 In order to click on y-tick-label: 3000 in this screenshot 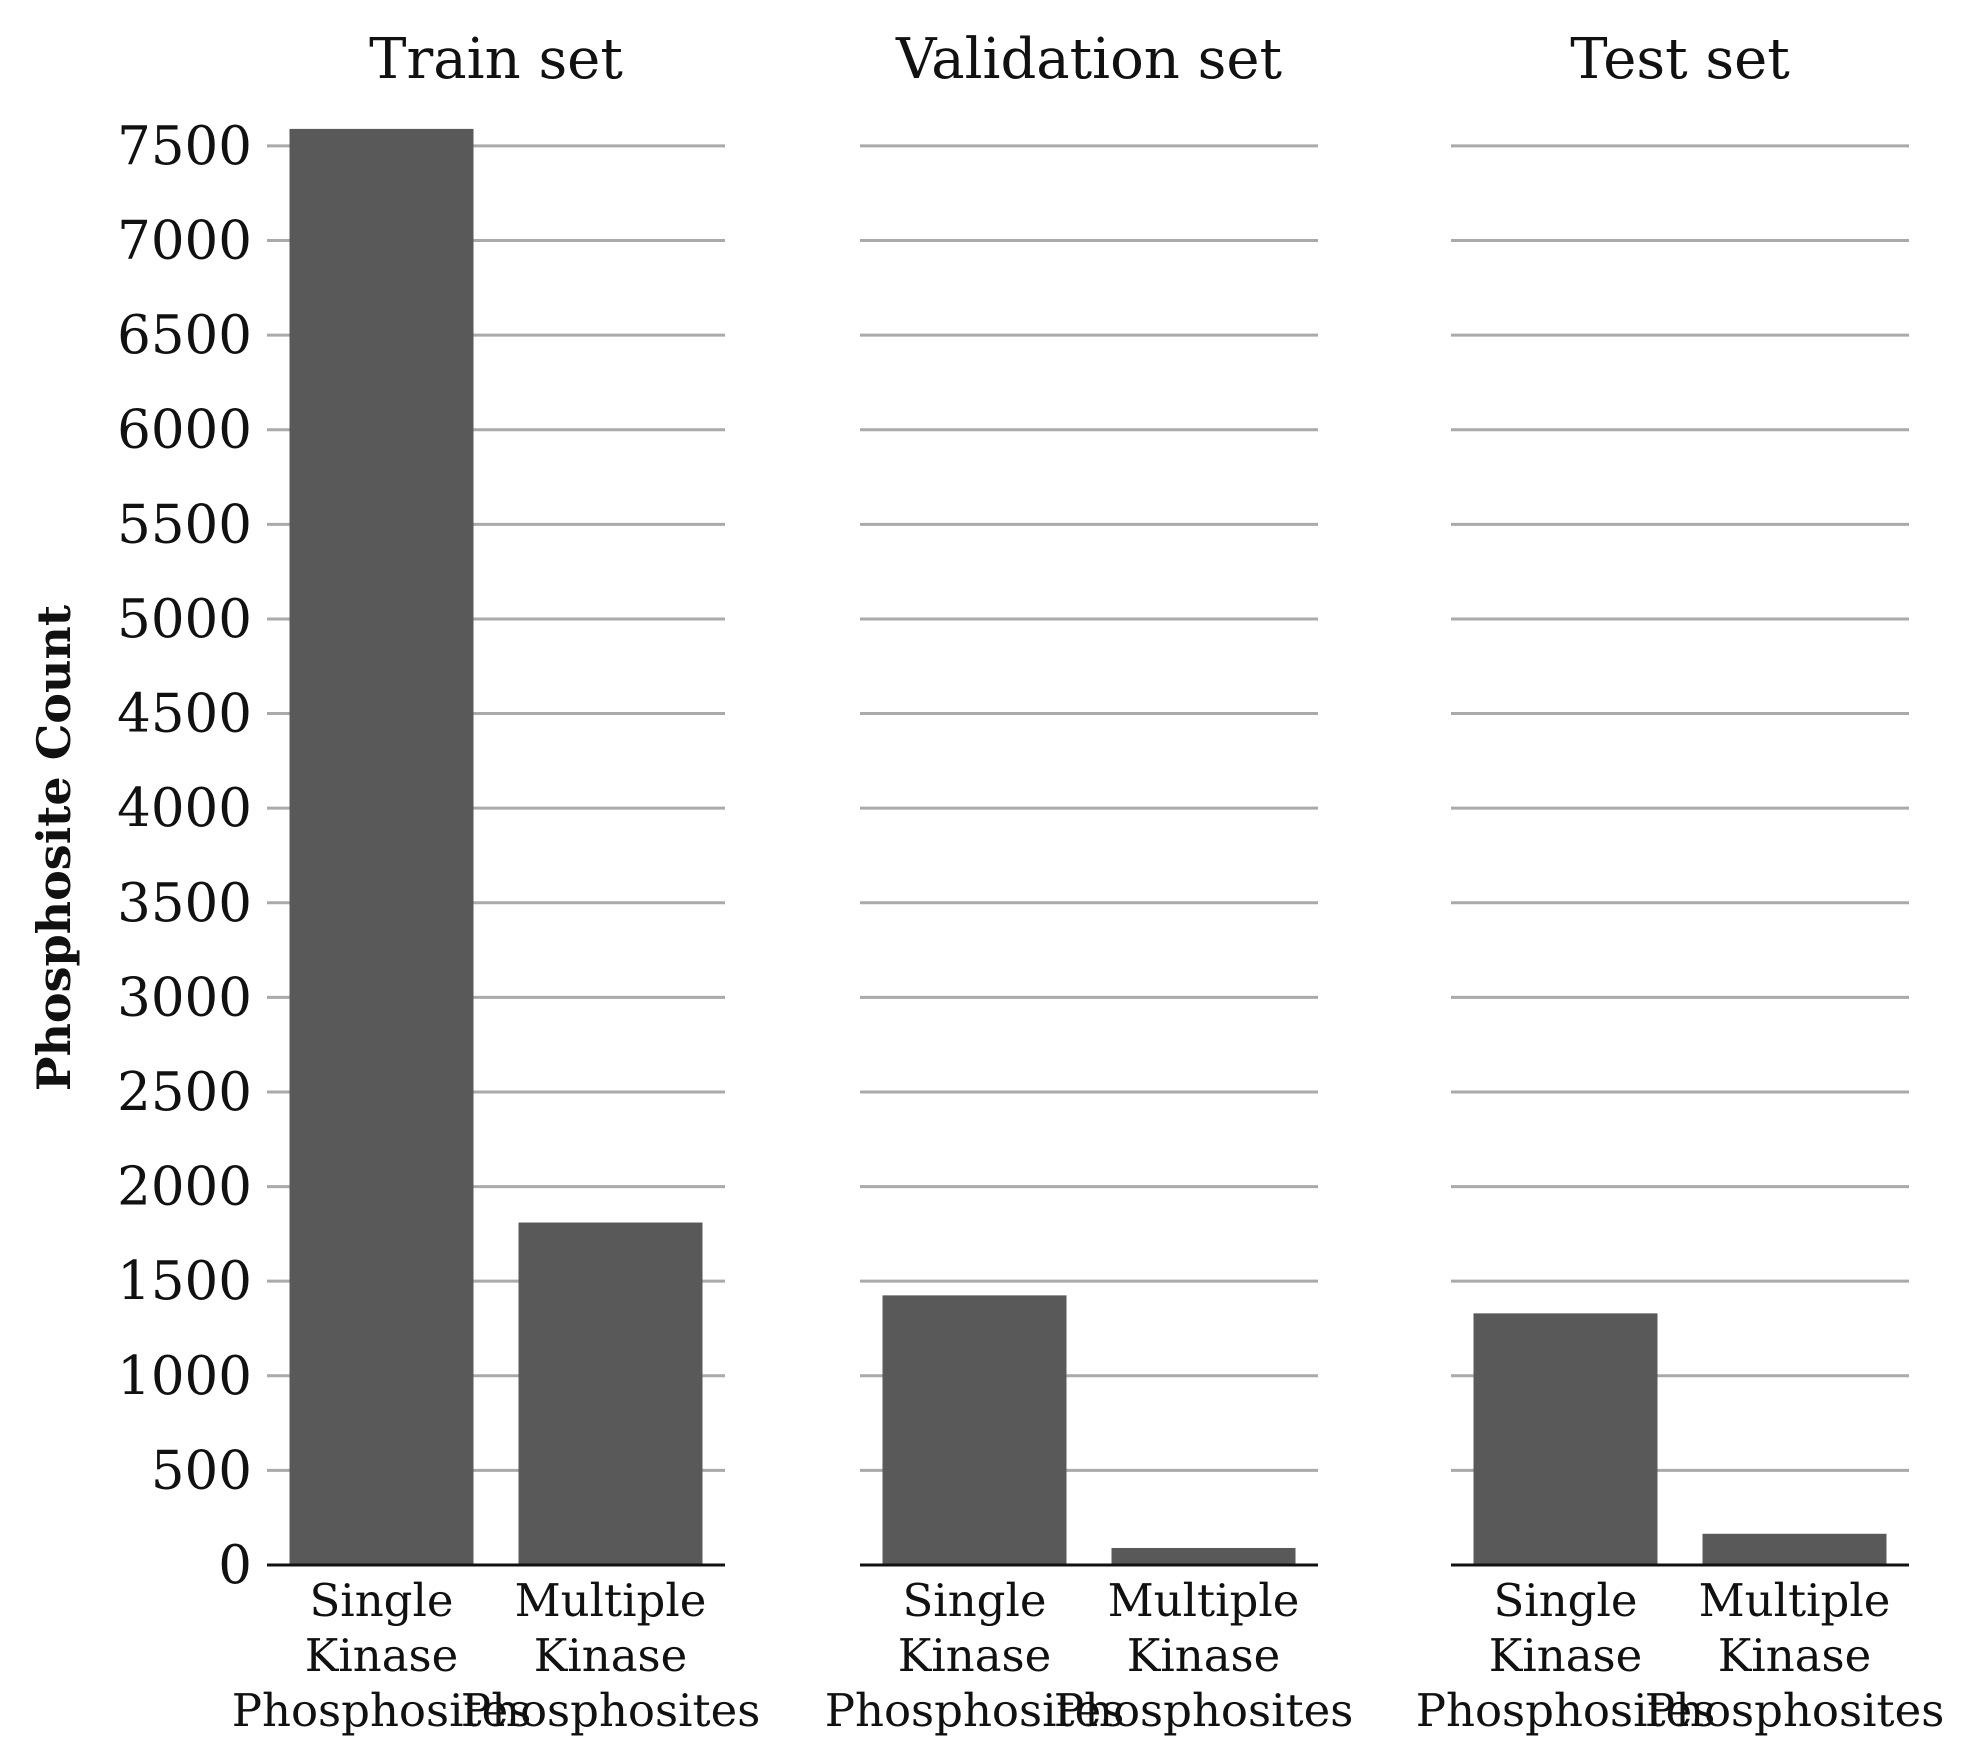, I will do `click(184, 997)`.